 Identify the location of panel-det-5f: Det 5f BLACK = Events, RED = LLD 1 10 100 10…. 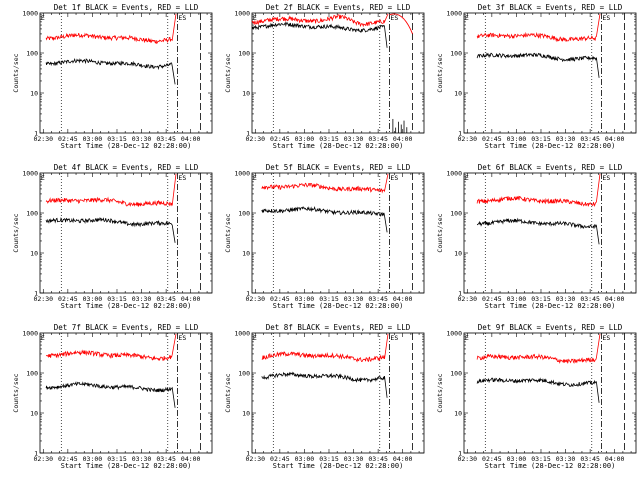
(324, 236).